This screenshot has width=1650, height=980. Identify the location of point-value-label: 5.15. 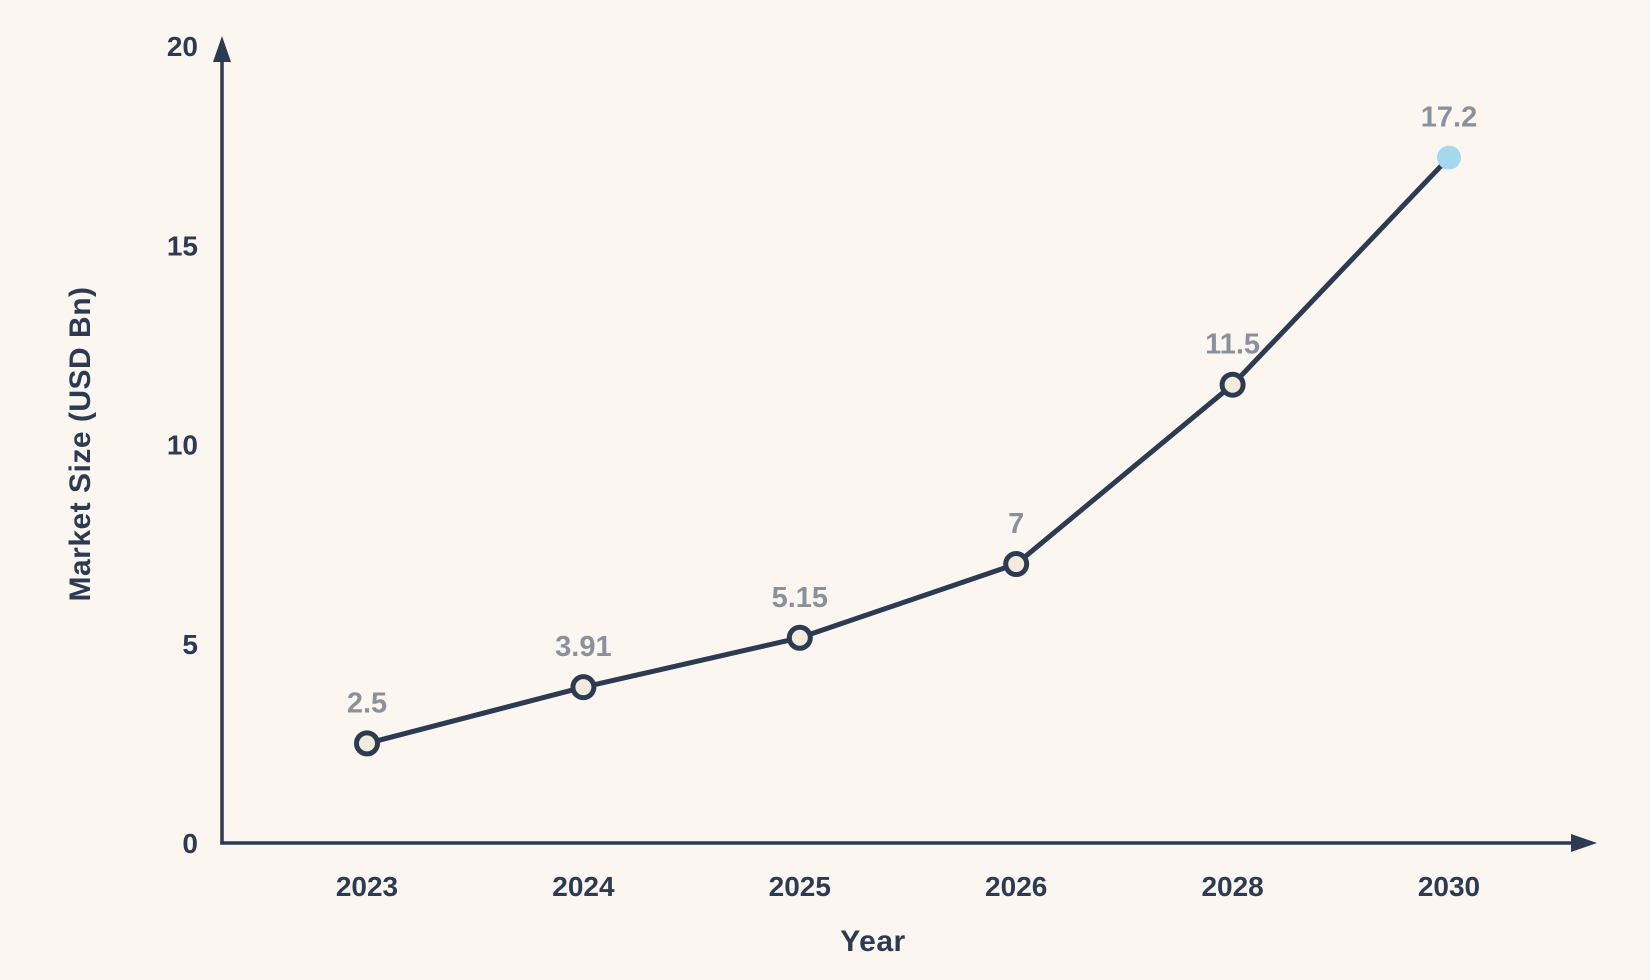
(800, 598).